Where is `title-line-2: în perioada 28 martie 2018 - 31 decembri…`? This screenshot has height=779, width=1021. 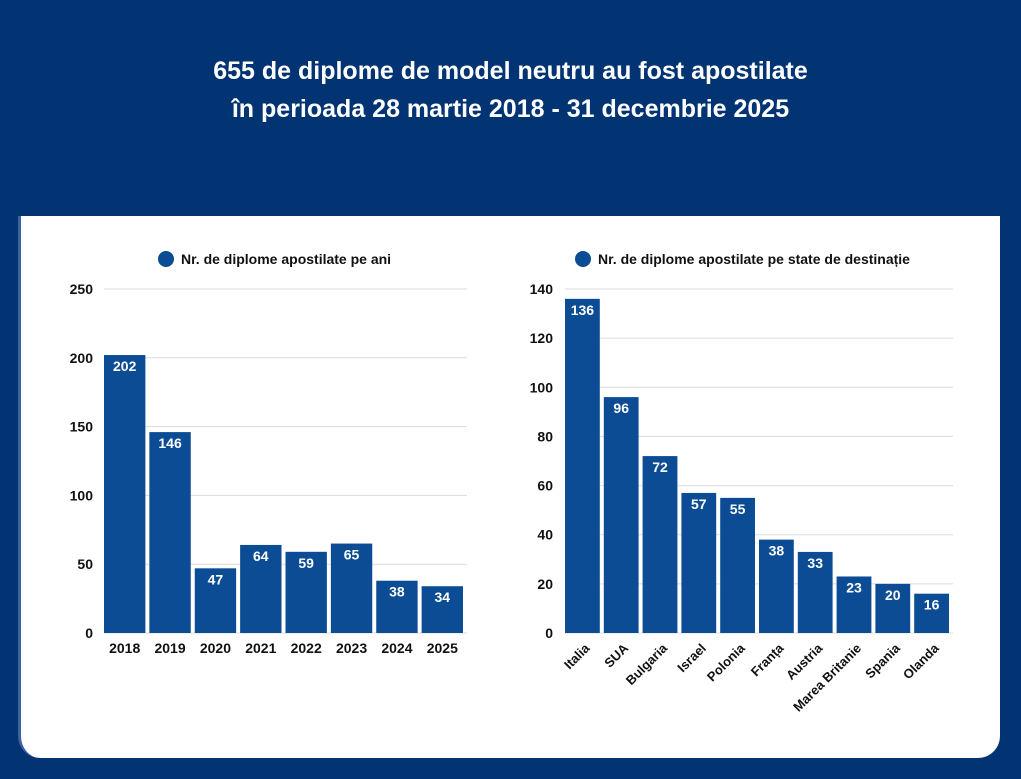
title-line-2: în perioada 28 martie 2018 - 31 decembri… is located at coordinates (510, 109).